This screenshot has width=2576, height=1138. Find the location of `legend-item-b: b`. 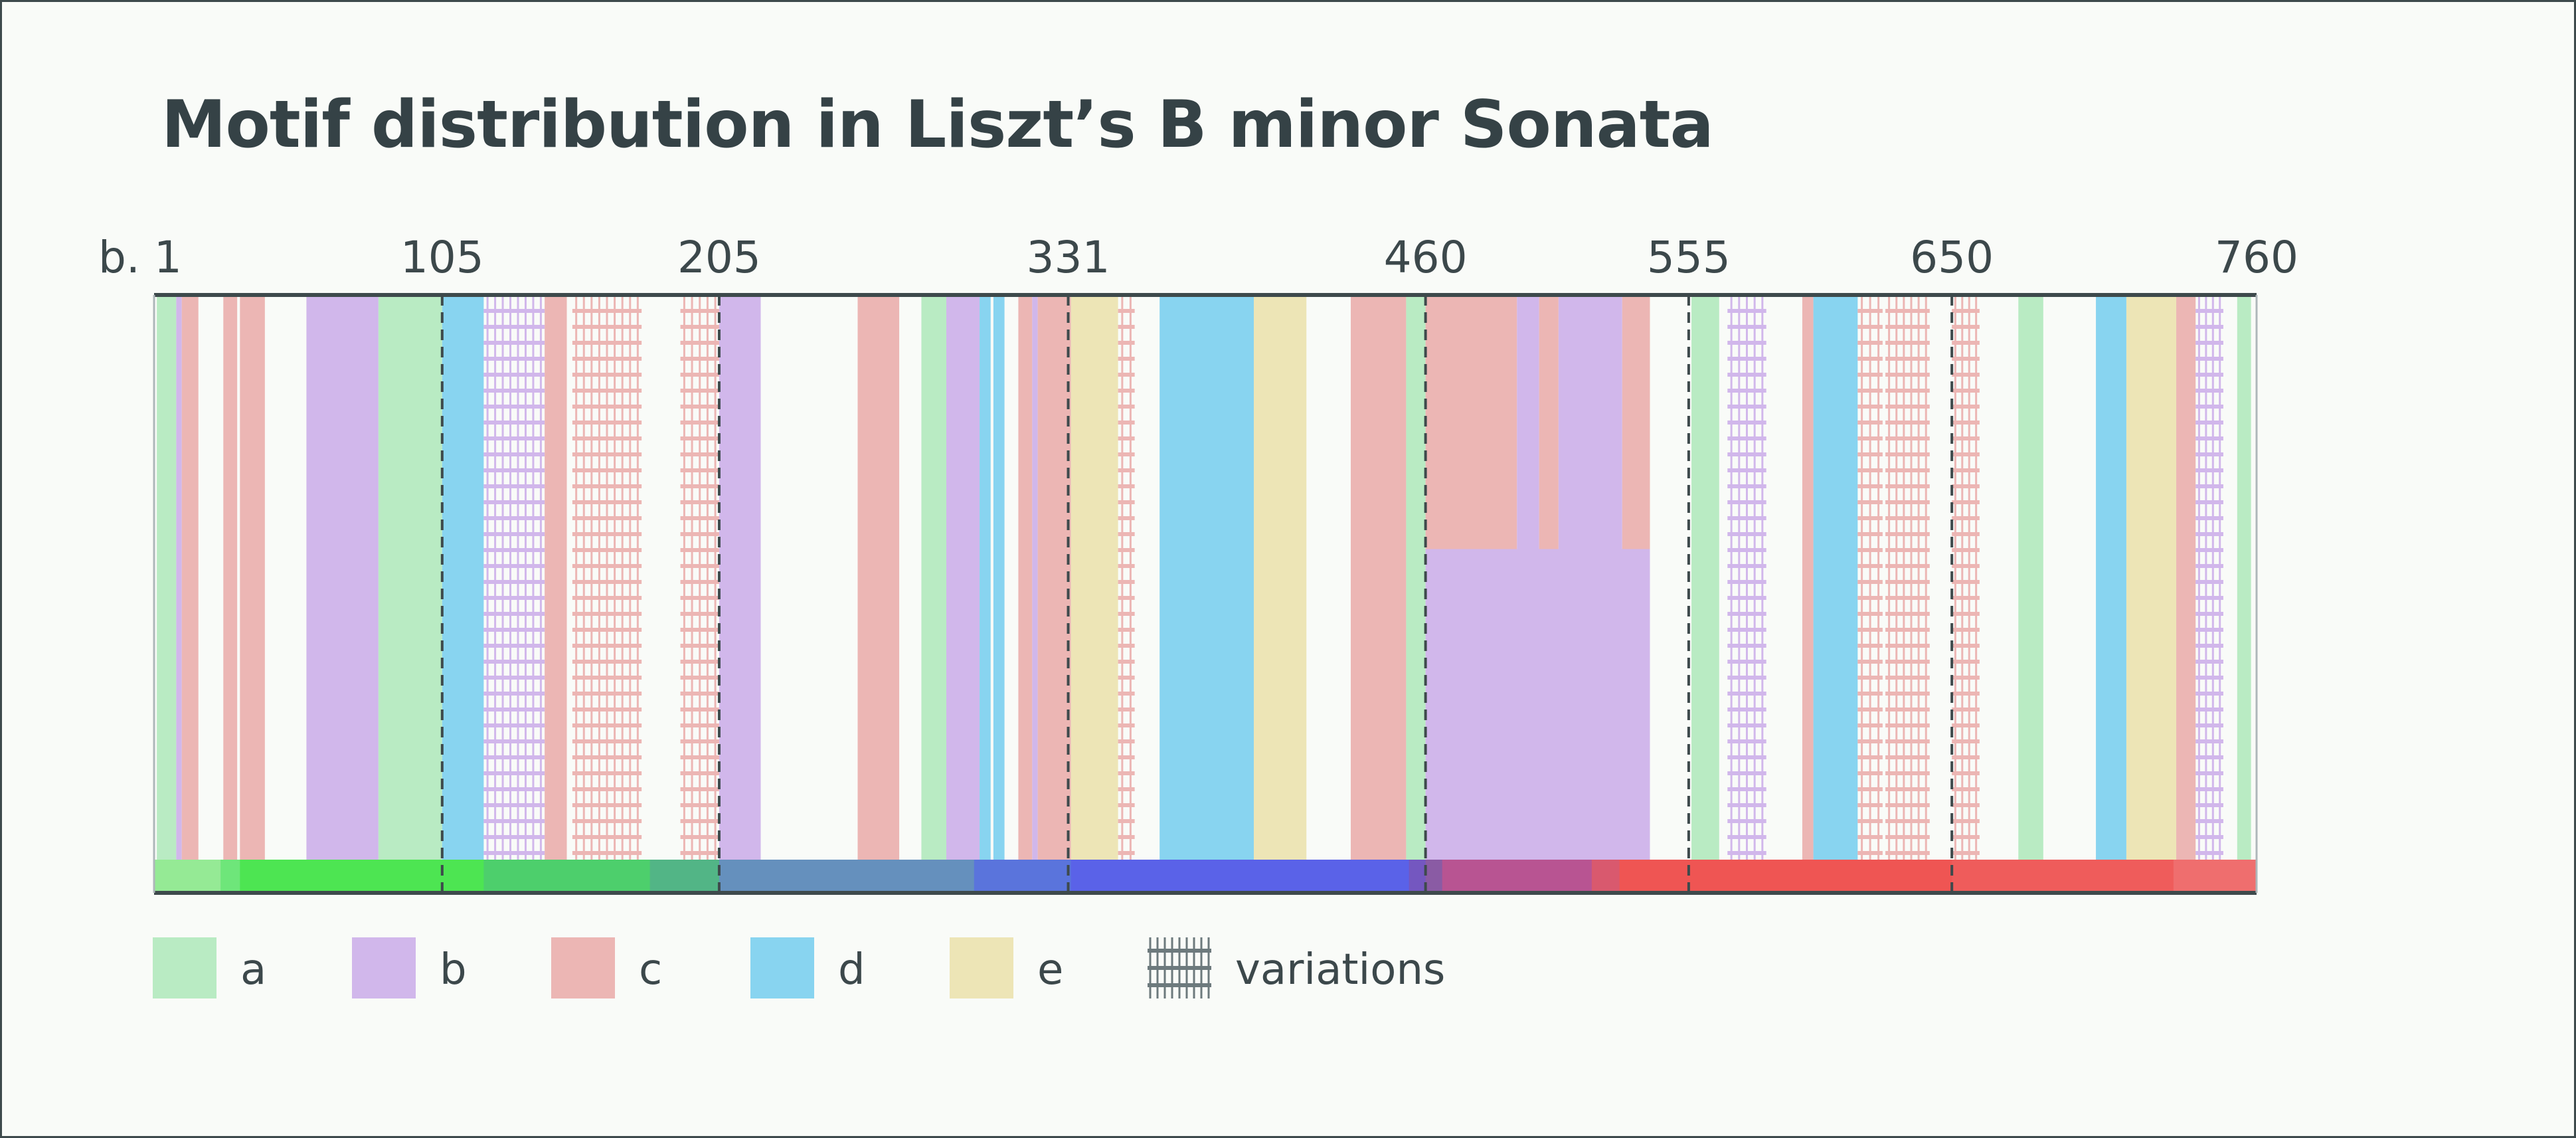

legend-item-b: b is located at coordinates (409, 968).